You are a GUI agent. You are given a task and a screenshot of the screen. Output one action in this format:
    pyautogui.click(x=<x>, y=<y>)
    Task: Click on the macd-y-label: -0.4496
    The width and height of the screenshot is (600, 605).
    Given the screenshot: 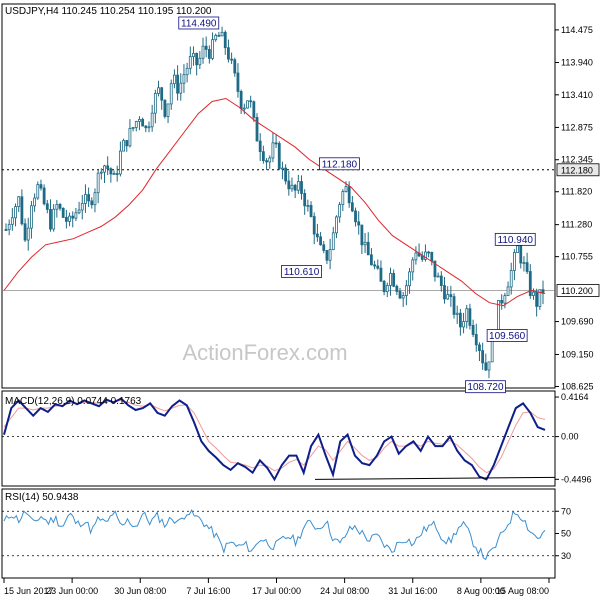 What is the action you would take?
    pyautogui.click(x=576, y=479)
    